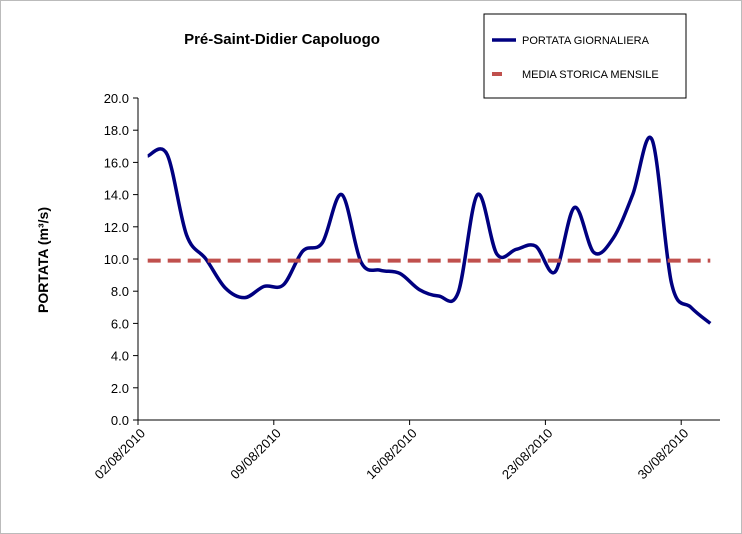 The image size is (742, 534). Describe the element at coordinates (120, 420) in the screenshot. I see `y-tick-label: 0.0` at that location.